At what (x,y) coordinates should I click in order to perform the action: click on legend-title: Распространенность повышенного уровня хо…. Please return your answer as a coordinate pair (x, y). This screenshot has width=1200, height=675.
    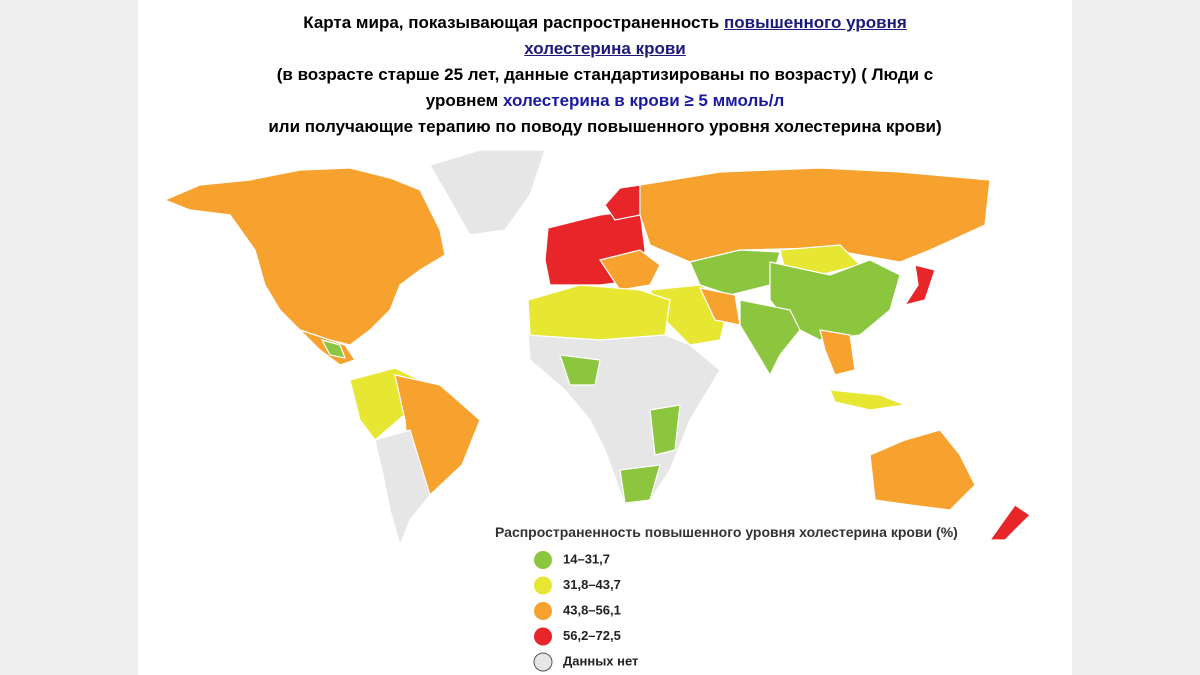
    Looking at the image, I should click on (726, 532).